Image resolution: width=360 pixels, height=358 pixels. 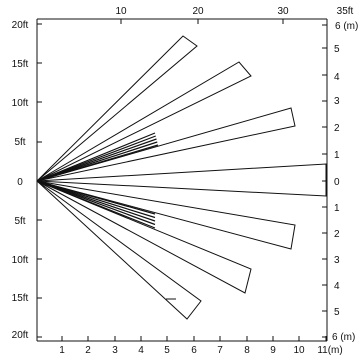 I want to click on top-axis: 10 20 30 35ft, so click(x=234, y=15).